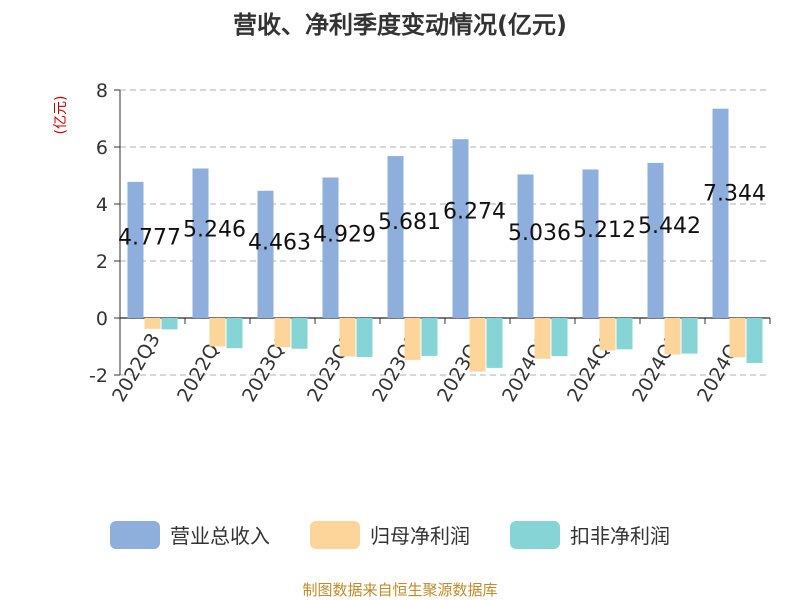 The width and height of the screenshot is (800, 600). I want to click on legend-label: 扣非净利润, so click(620, 536).